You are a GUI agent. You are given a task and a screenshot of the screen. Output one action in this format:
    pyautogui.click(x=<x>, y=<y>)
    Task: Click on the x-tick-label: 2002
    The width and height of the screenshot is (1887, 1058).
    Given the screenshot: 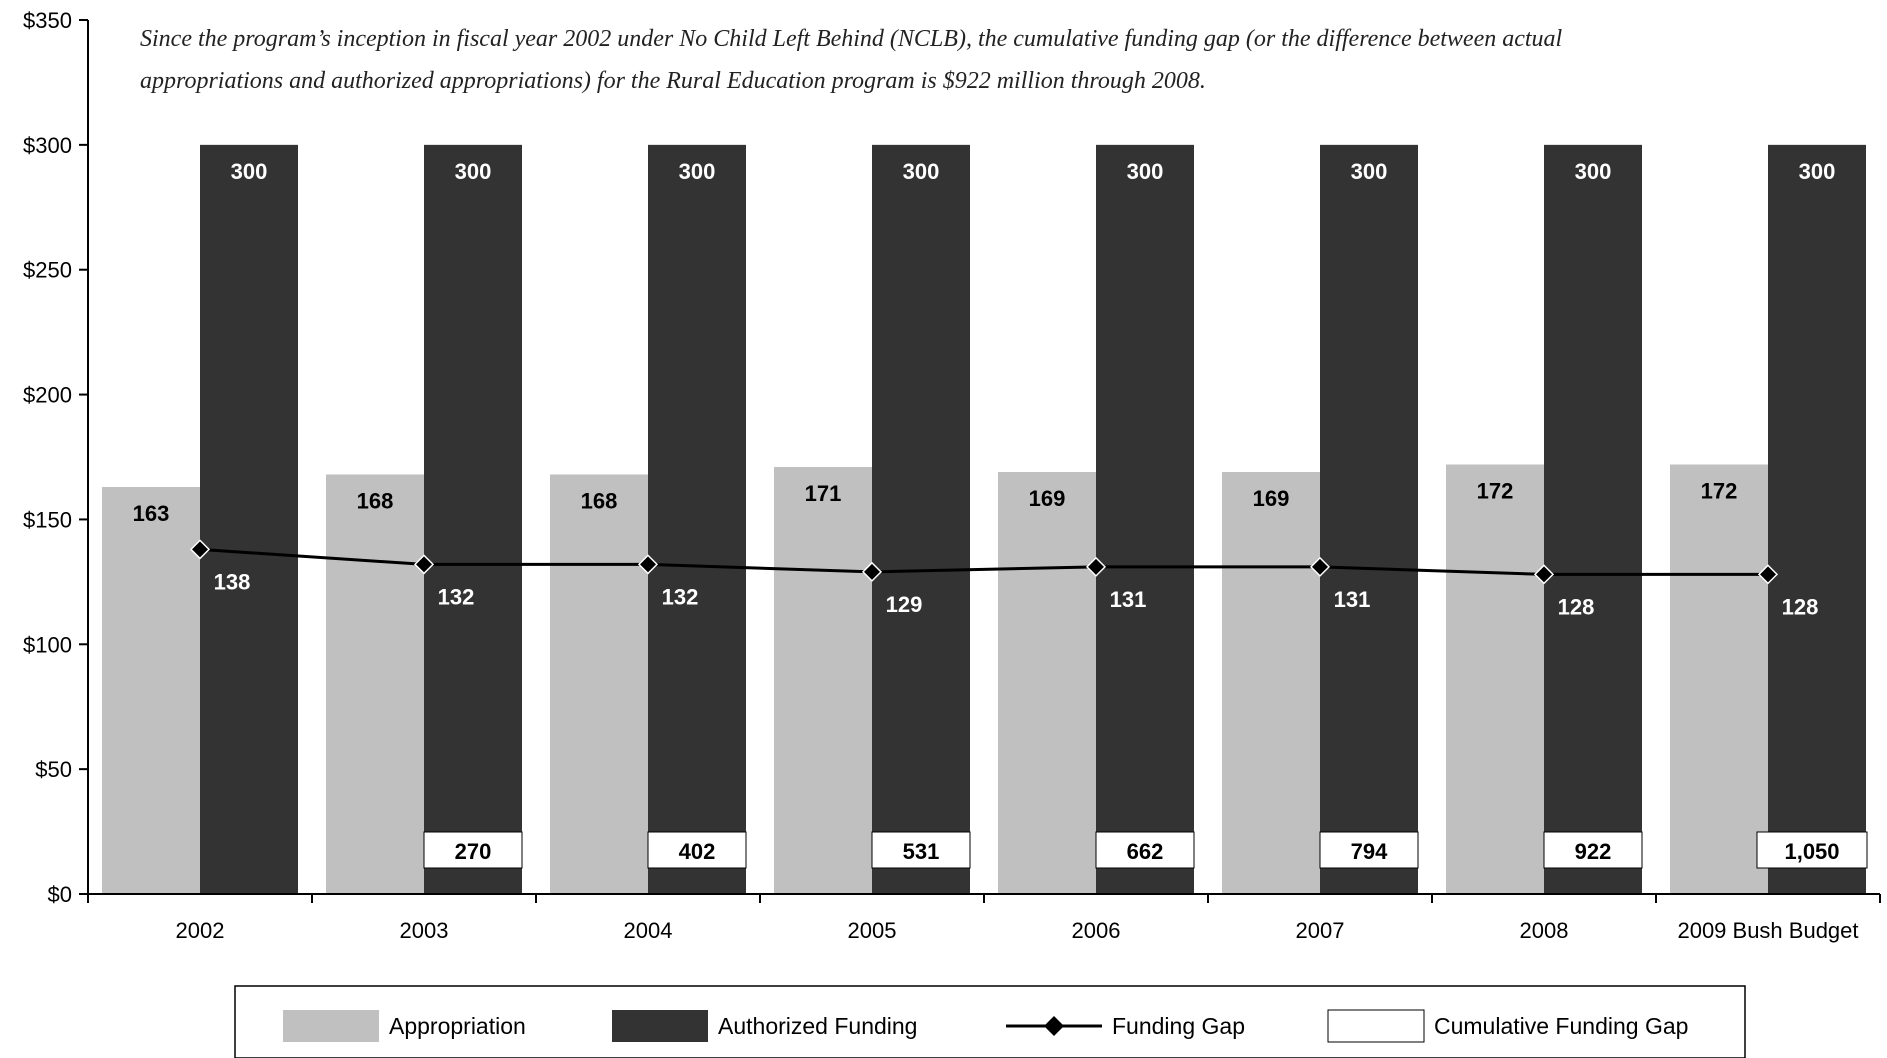 What is the action you would take?
    pyautogui.click(x=200, y=930)
    